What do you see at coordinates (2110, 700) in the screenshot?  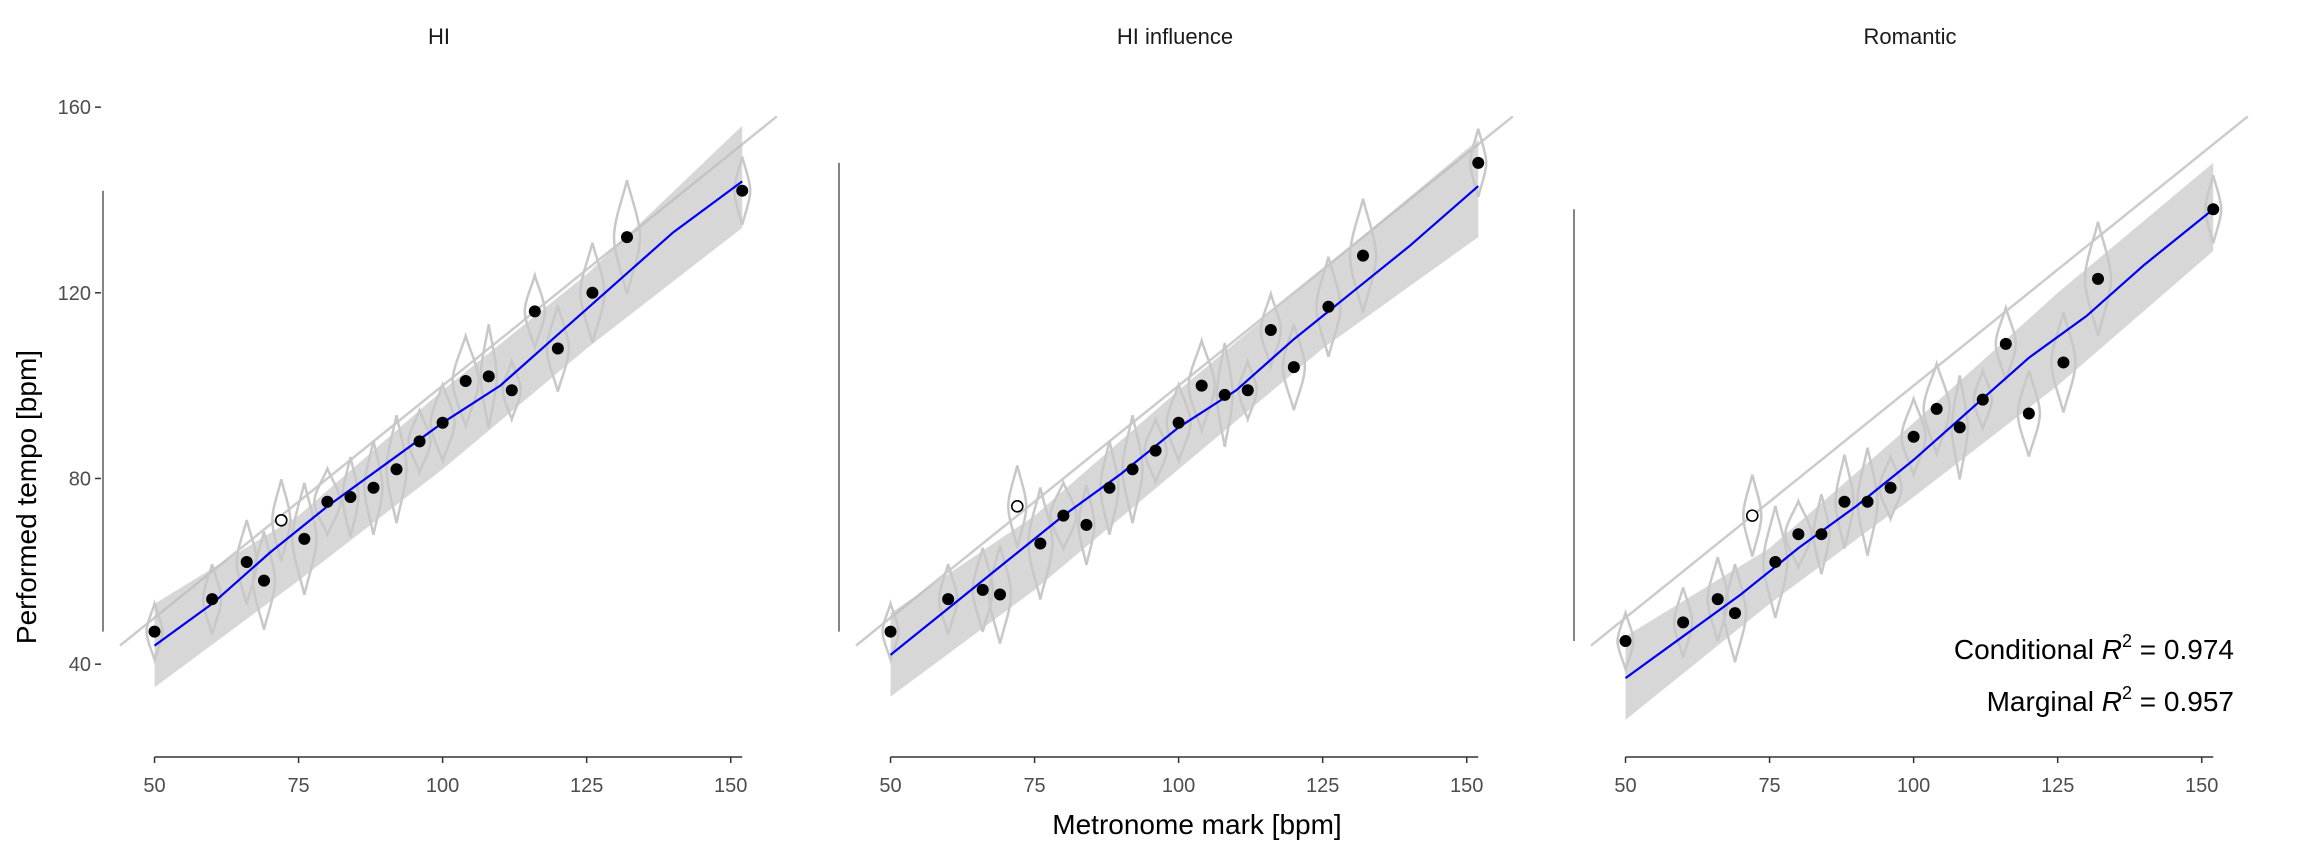 I see `r-squared-annotation: Marginal R2 = 0.957` at bounding box center [2110, 700].